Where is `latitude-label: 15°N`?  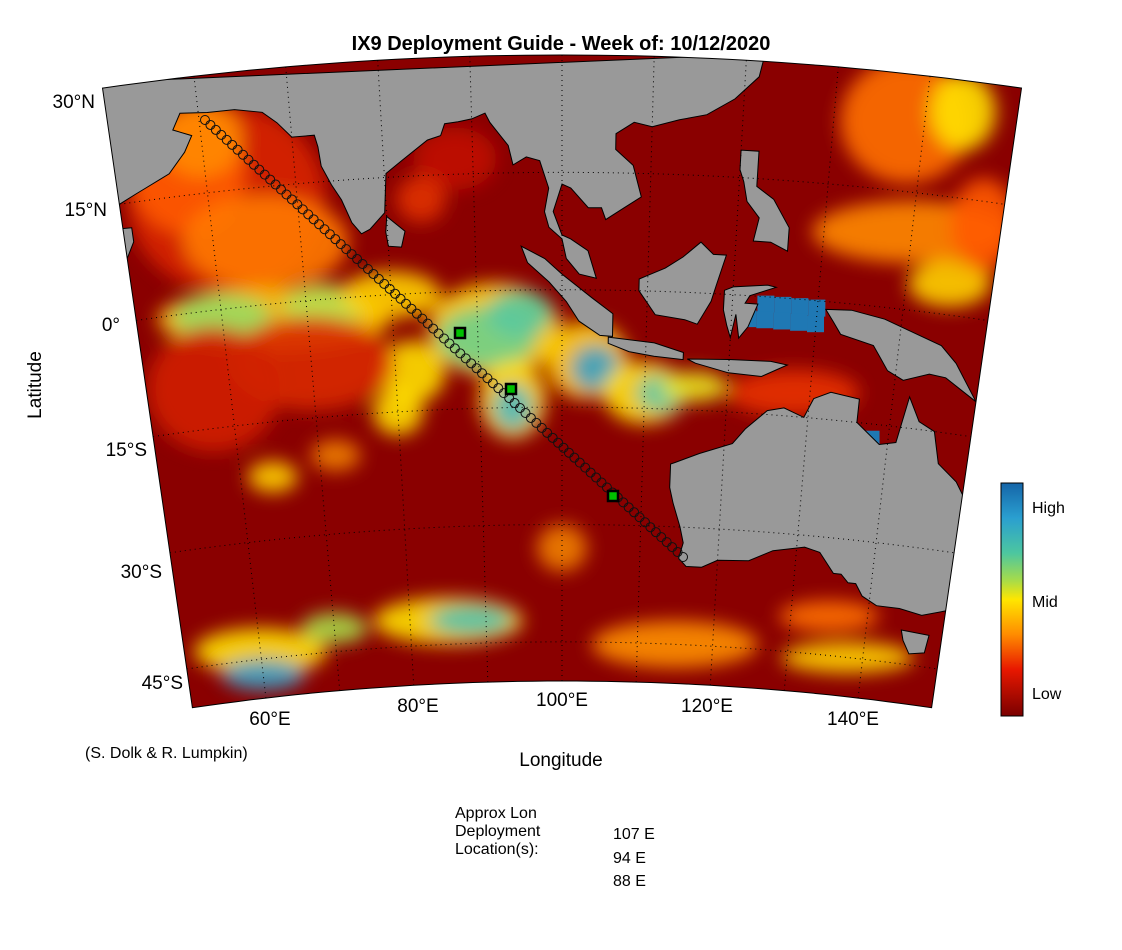
latitude-label: 15°N is located at coordinates (86, 210).